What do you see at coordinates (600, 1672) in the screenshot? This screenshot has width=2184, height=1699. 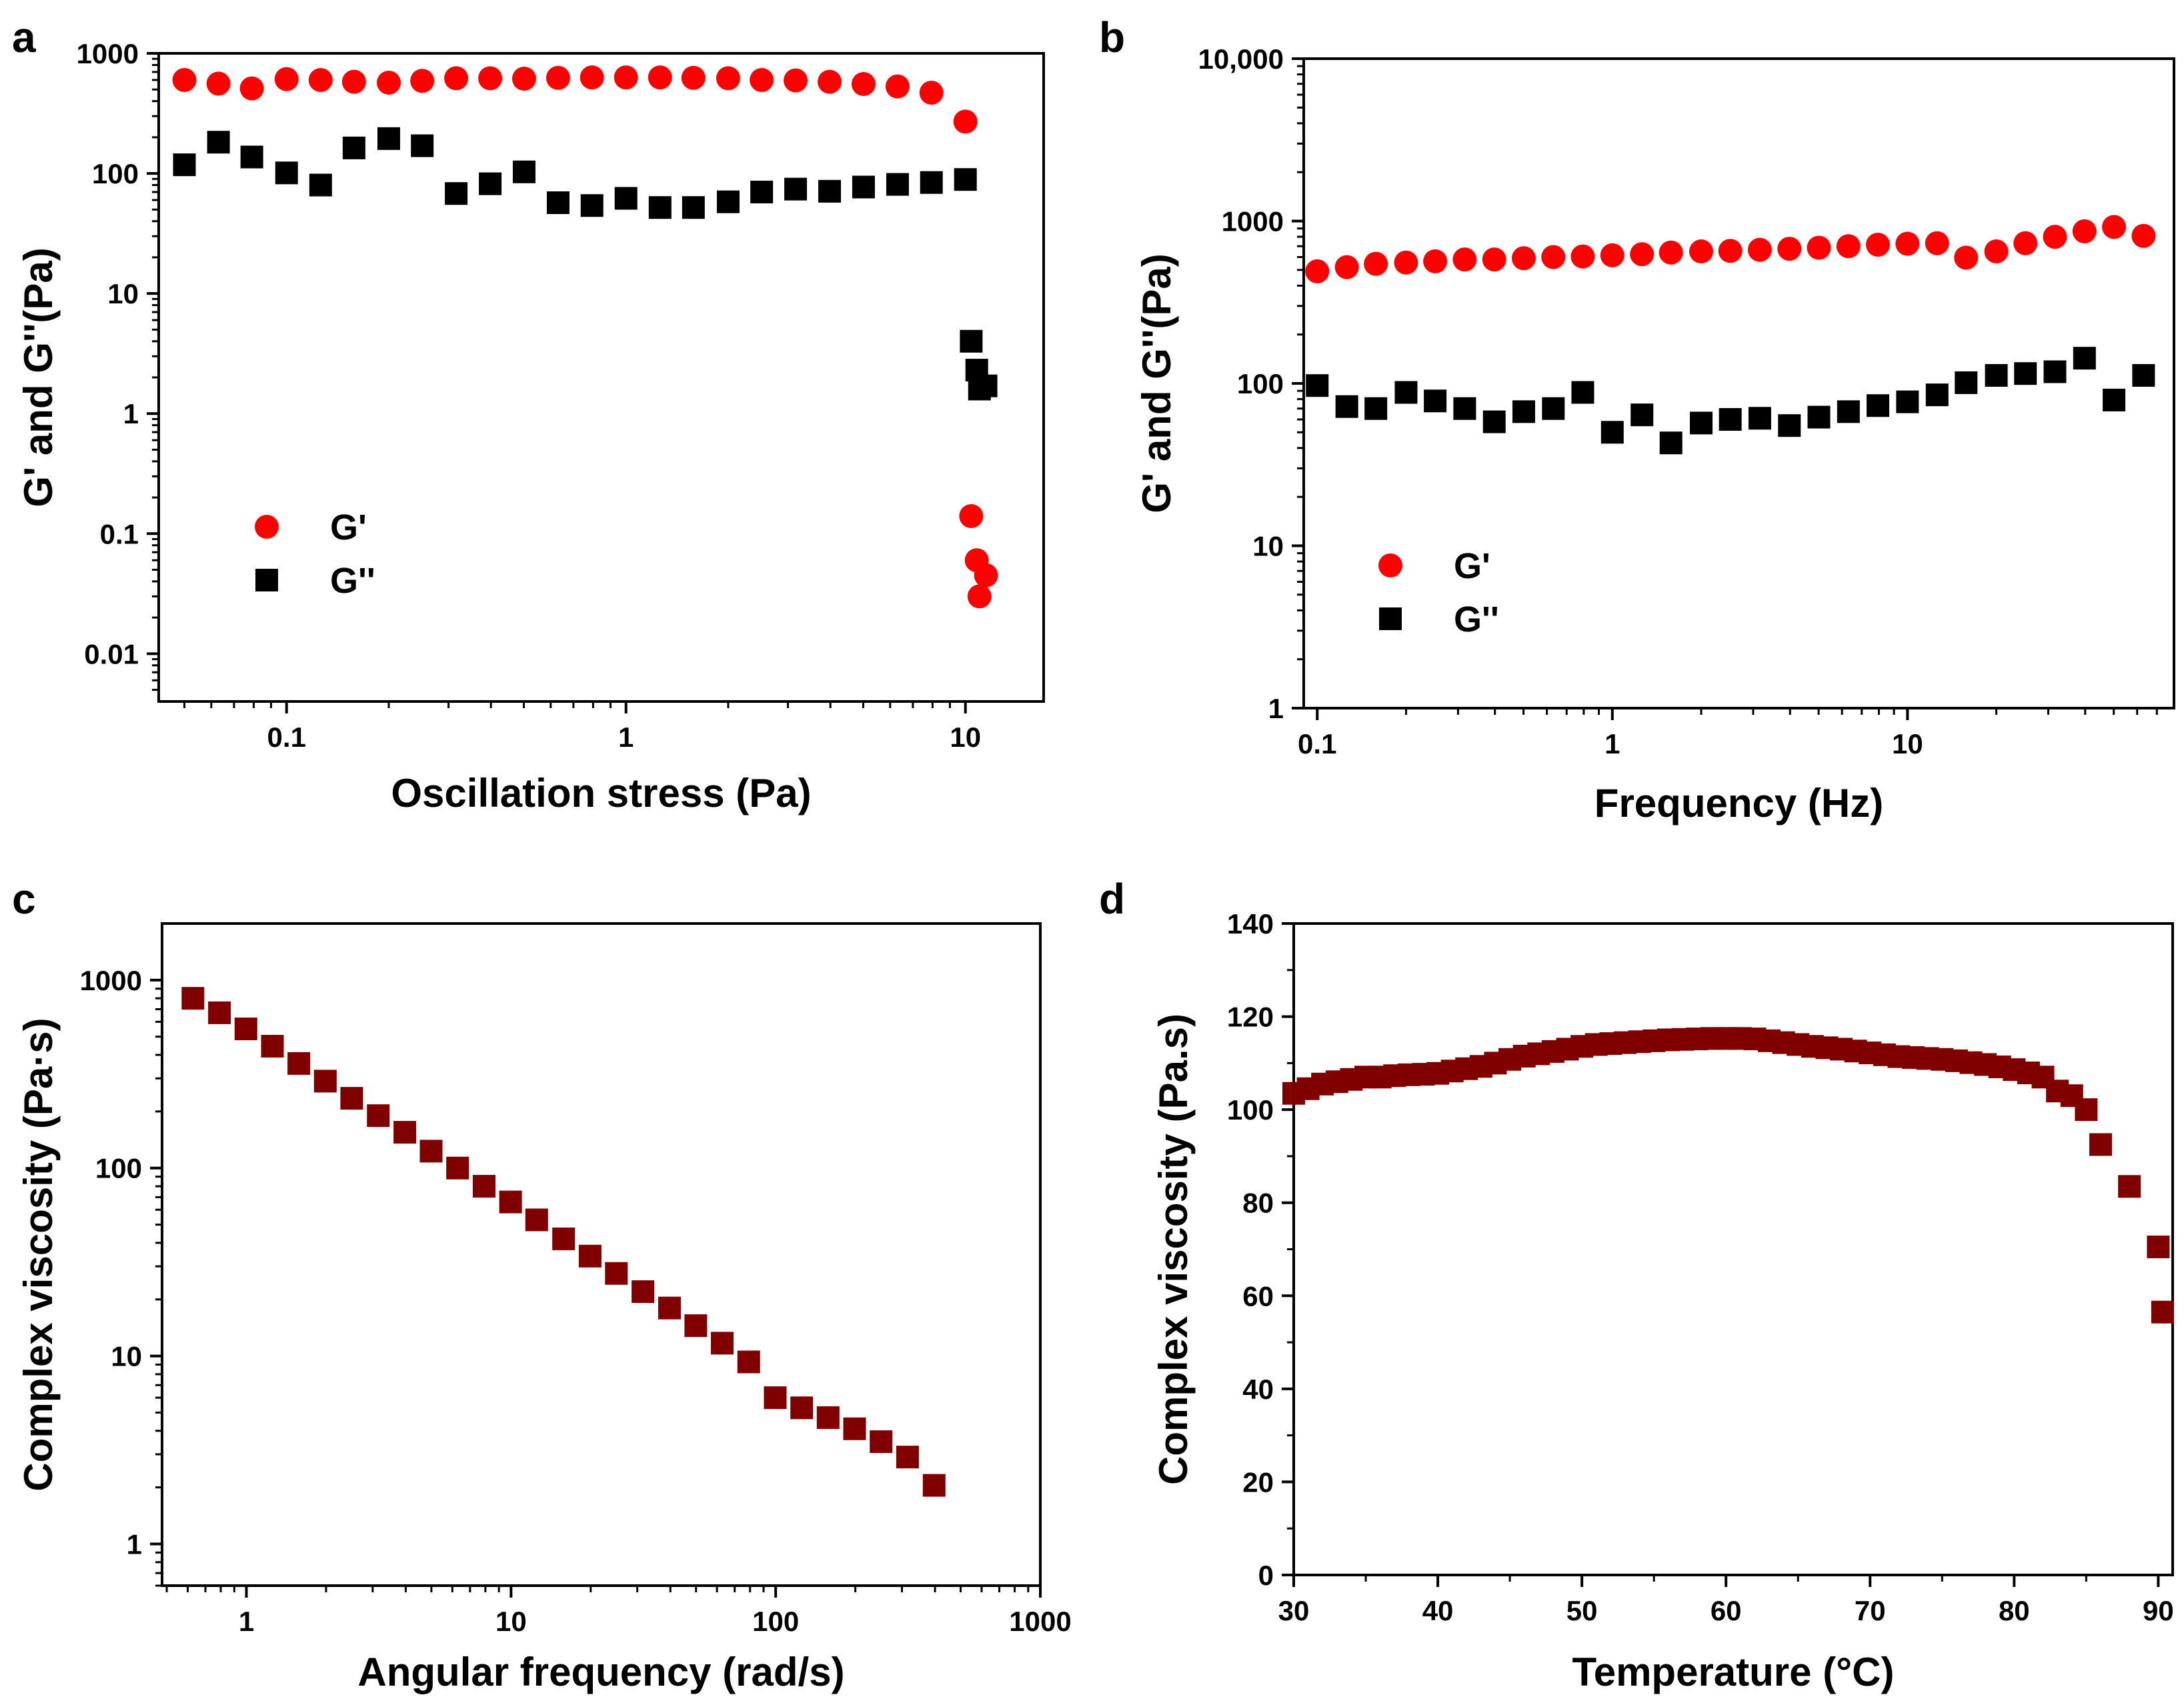 I see `x-axis-title: Angular frequency (rad/s)` at bounding box center [600, 1672].